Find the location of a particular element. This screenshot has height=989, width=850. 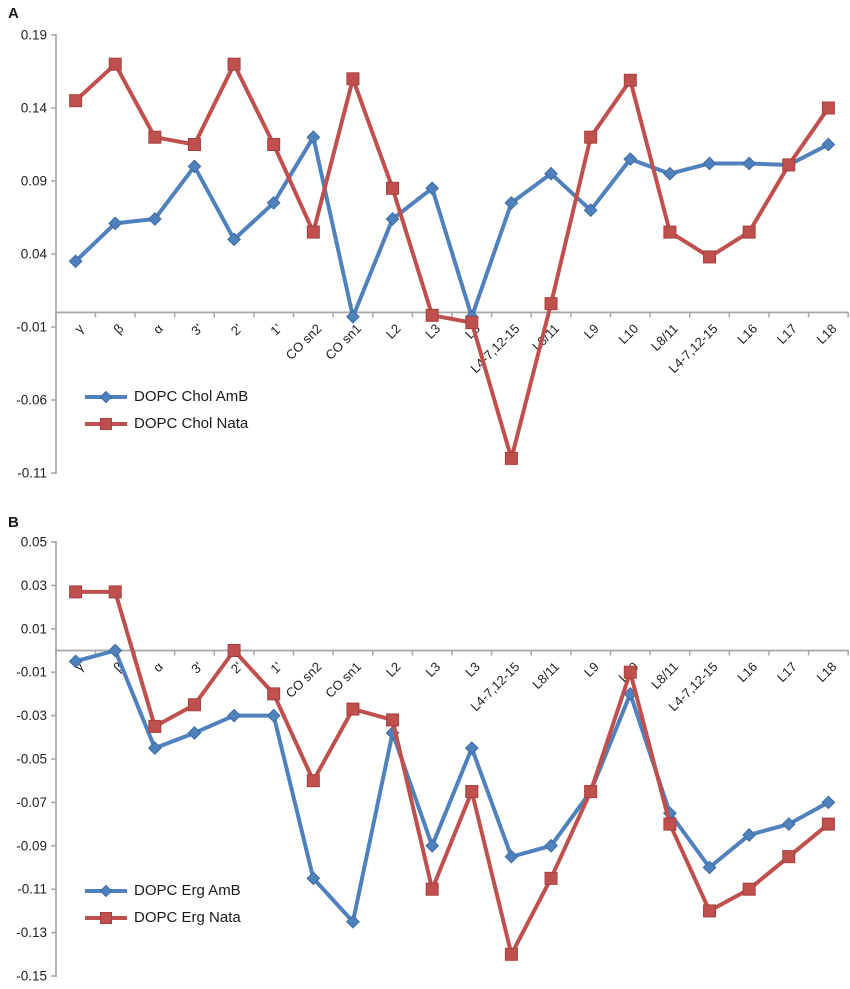

x-category-label: L18 is located at coordinates (827, 334).